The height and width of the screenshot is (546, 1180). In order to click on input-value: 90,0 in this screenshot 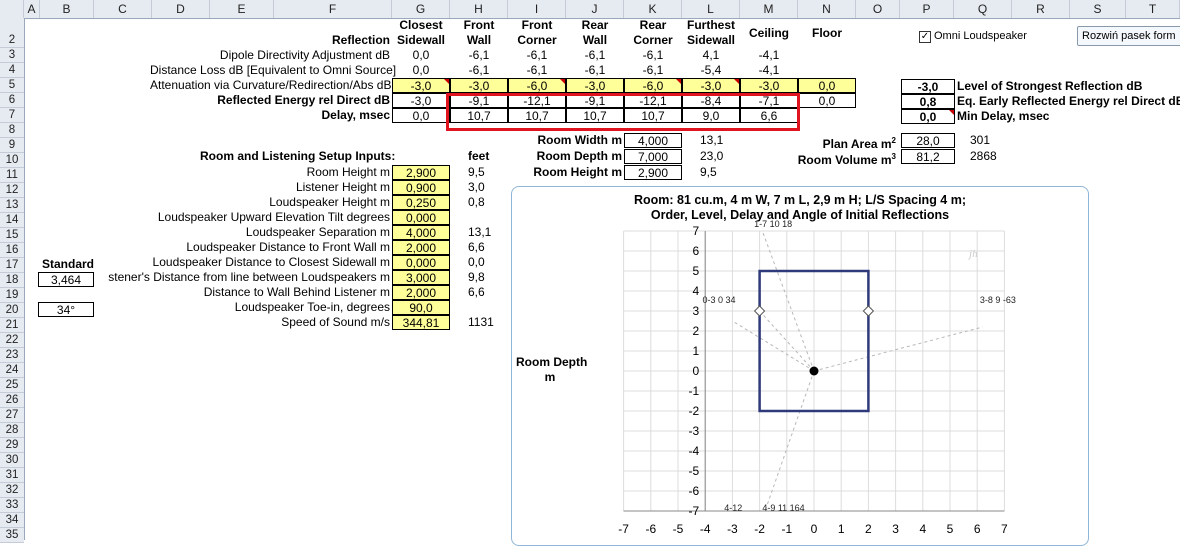, I will do `click(421, 307)`.